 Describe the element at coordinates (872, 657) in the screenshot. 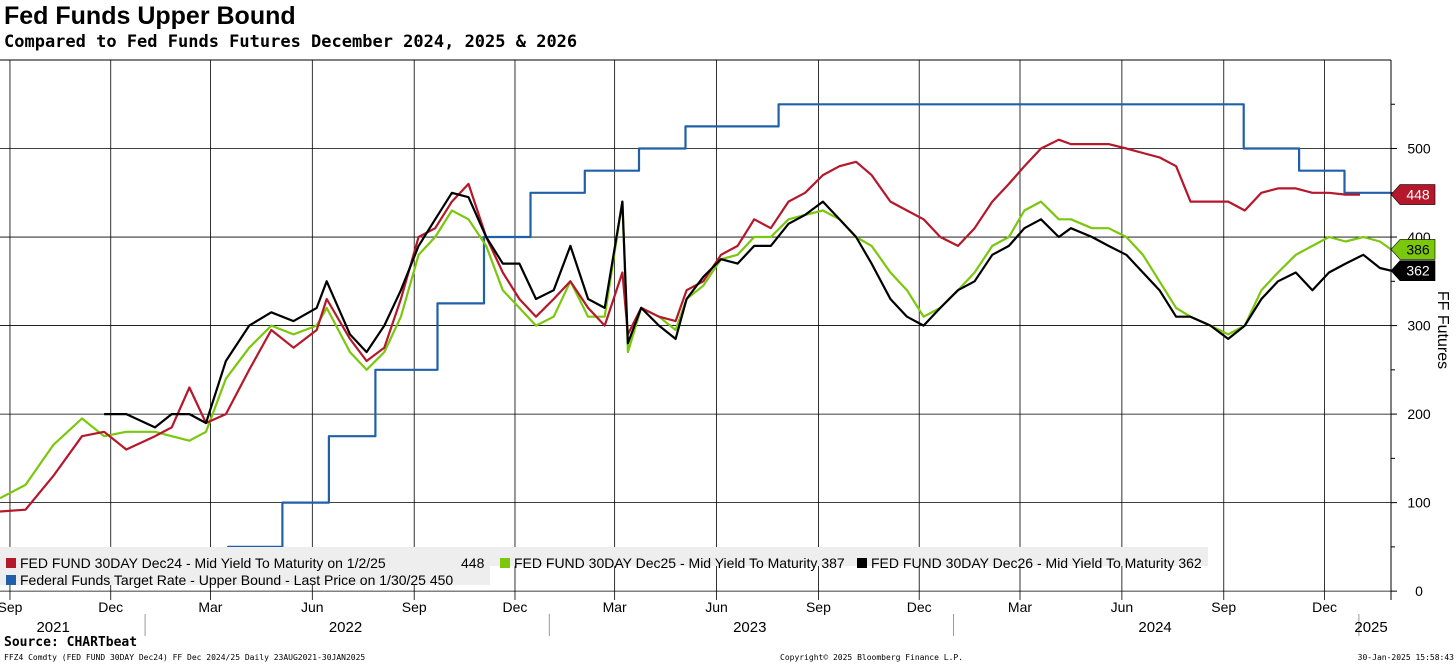

I see `footer-copyright: Copyright© 2025 Bloomberg Finance L.P.` at that location.